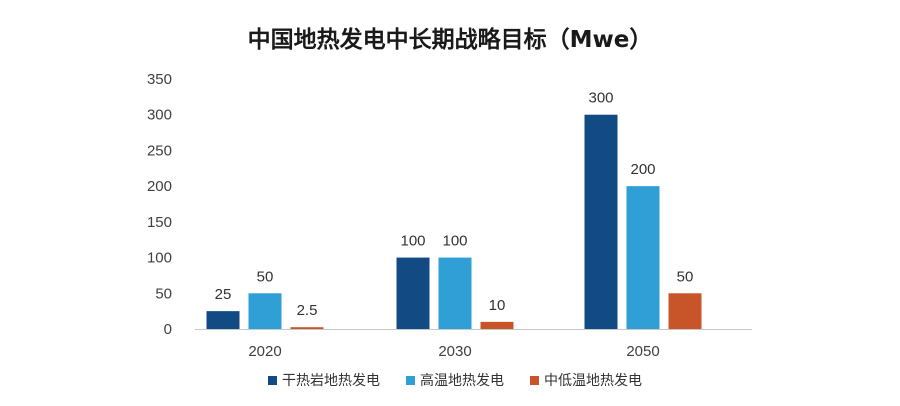 The width and height of the screenshot is (900, 406). I want to click on data-label: 25, so click(223, 294).